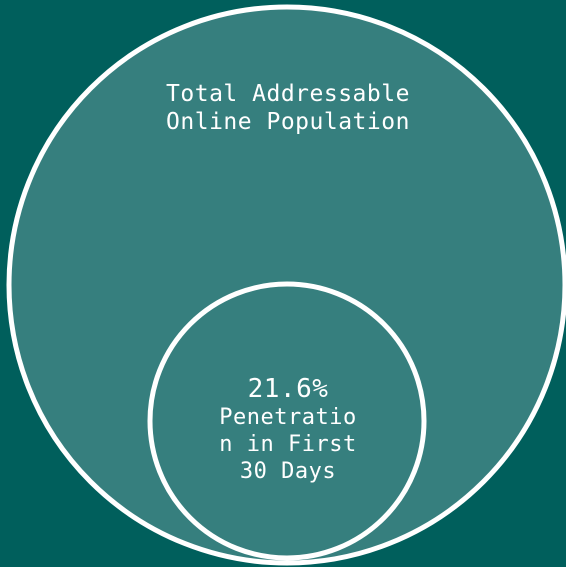 Image resolution: width=566 pixels, height=567 pixels. What do you see at coordinates (288, 444) in the screenshot?
I see `inner-circle-label: Penetratio n in First 30 Days` at bounding box center [288, 444].